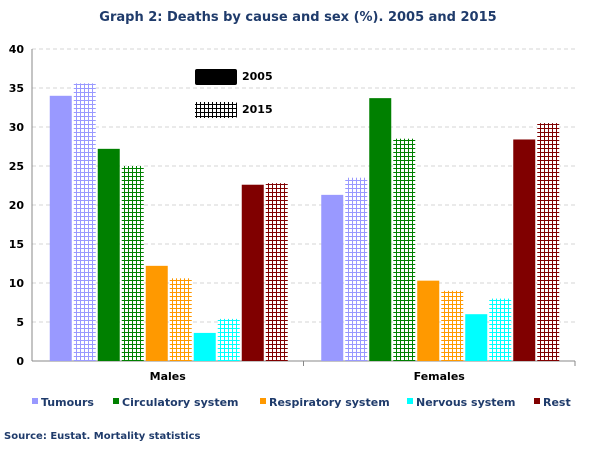 The width and height of the screenshot is (596, 451). Describe the element at coordinates (428, 320) in the screenshot. I see `bar-respiratory-system-2005-females` at that location.